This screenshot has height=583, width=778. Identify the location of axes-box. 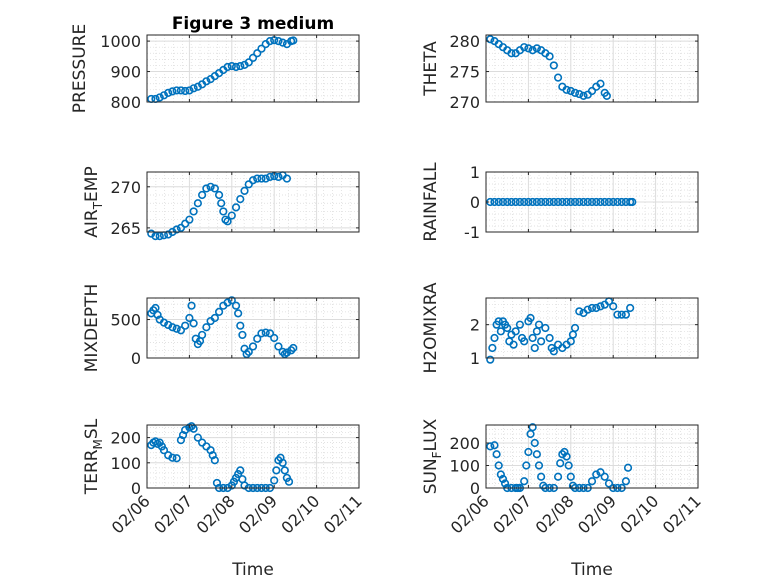
(592, 456).